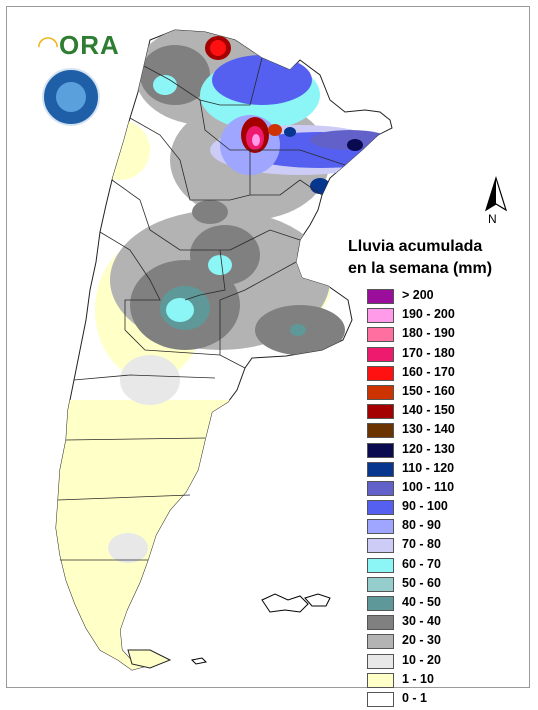 The image size is (538, 710). I want to click on legend-label: 180 - 190, so click(428, 333).